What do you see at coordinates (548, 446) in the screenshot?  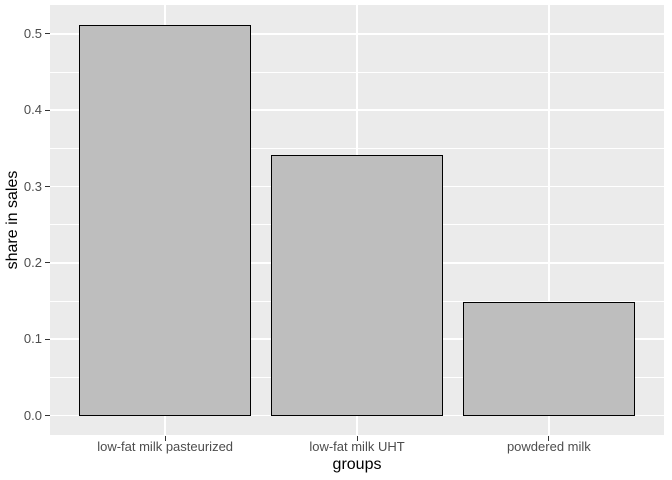 I see `x-tick-label: powdered milk` at bounding box center [548, 446].